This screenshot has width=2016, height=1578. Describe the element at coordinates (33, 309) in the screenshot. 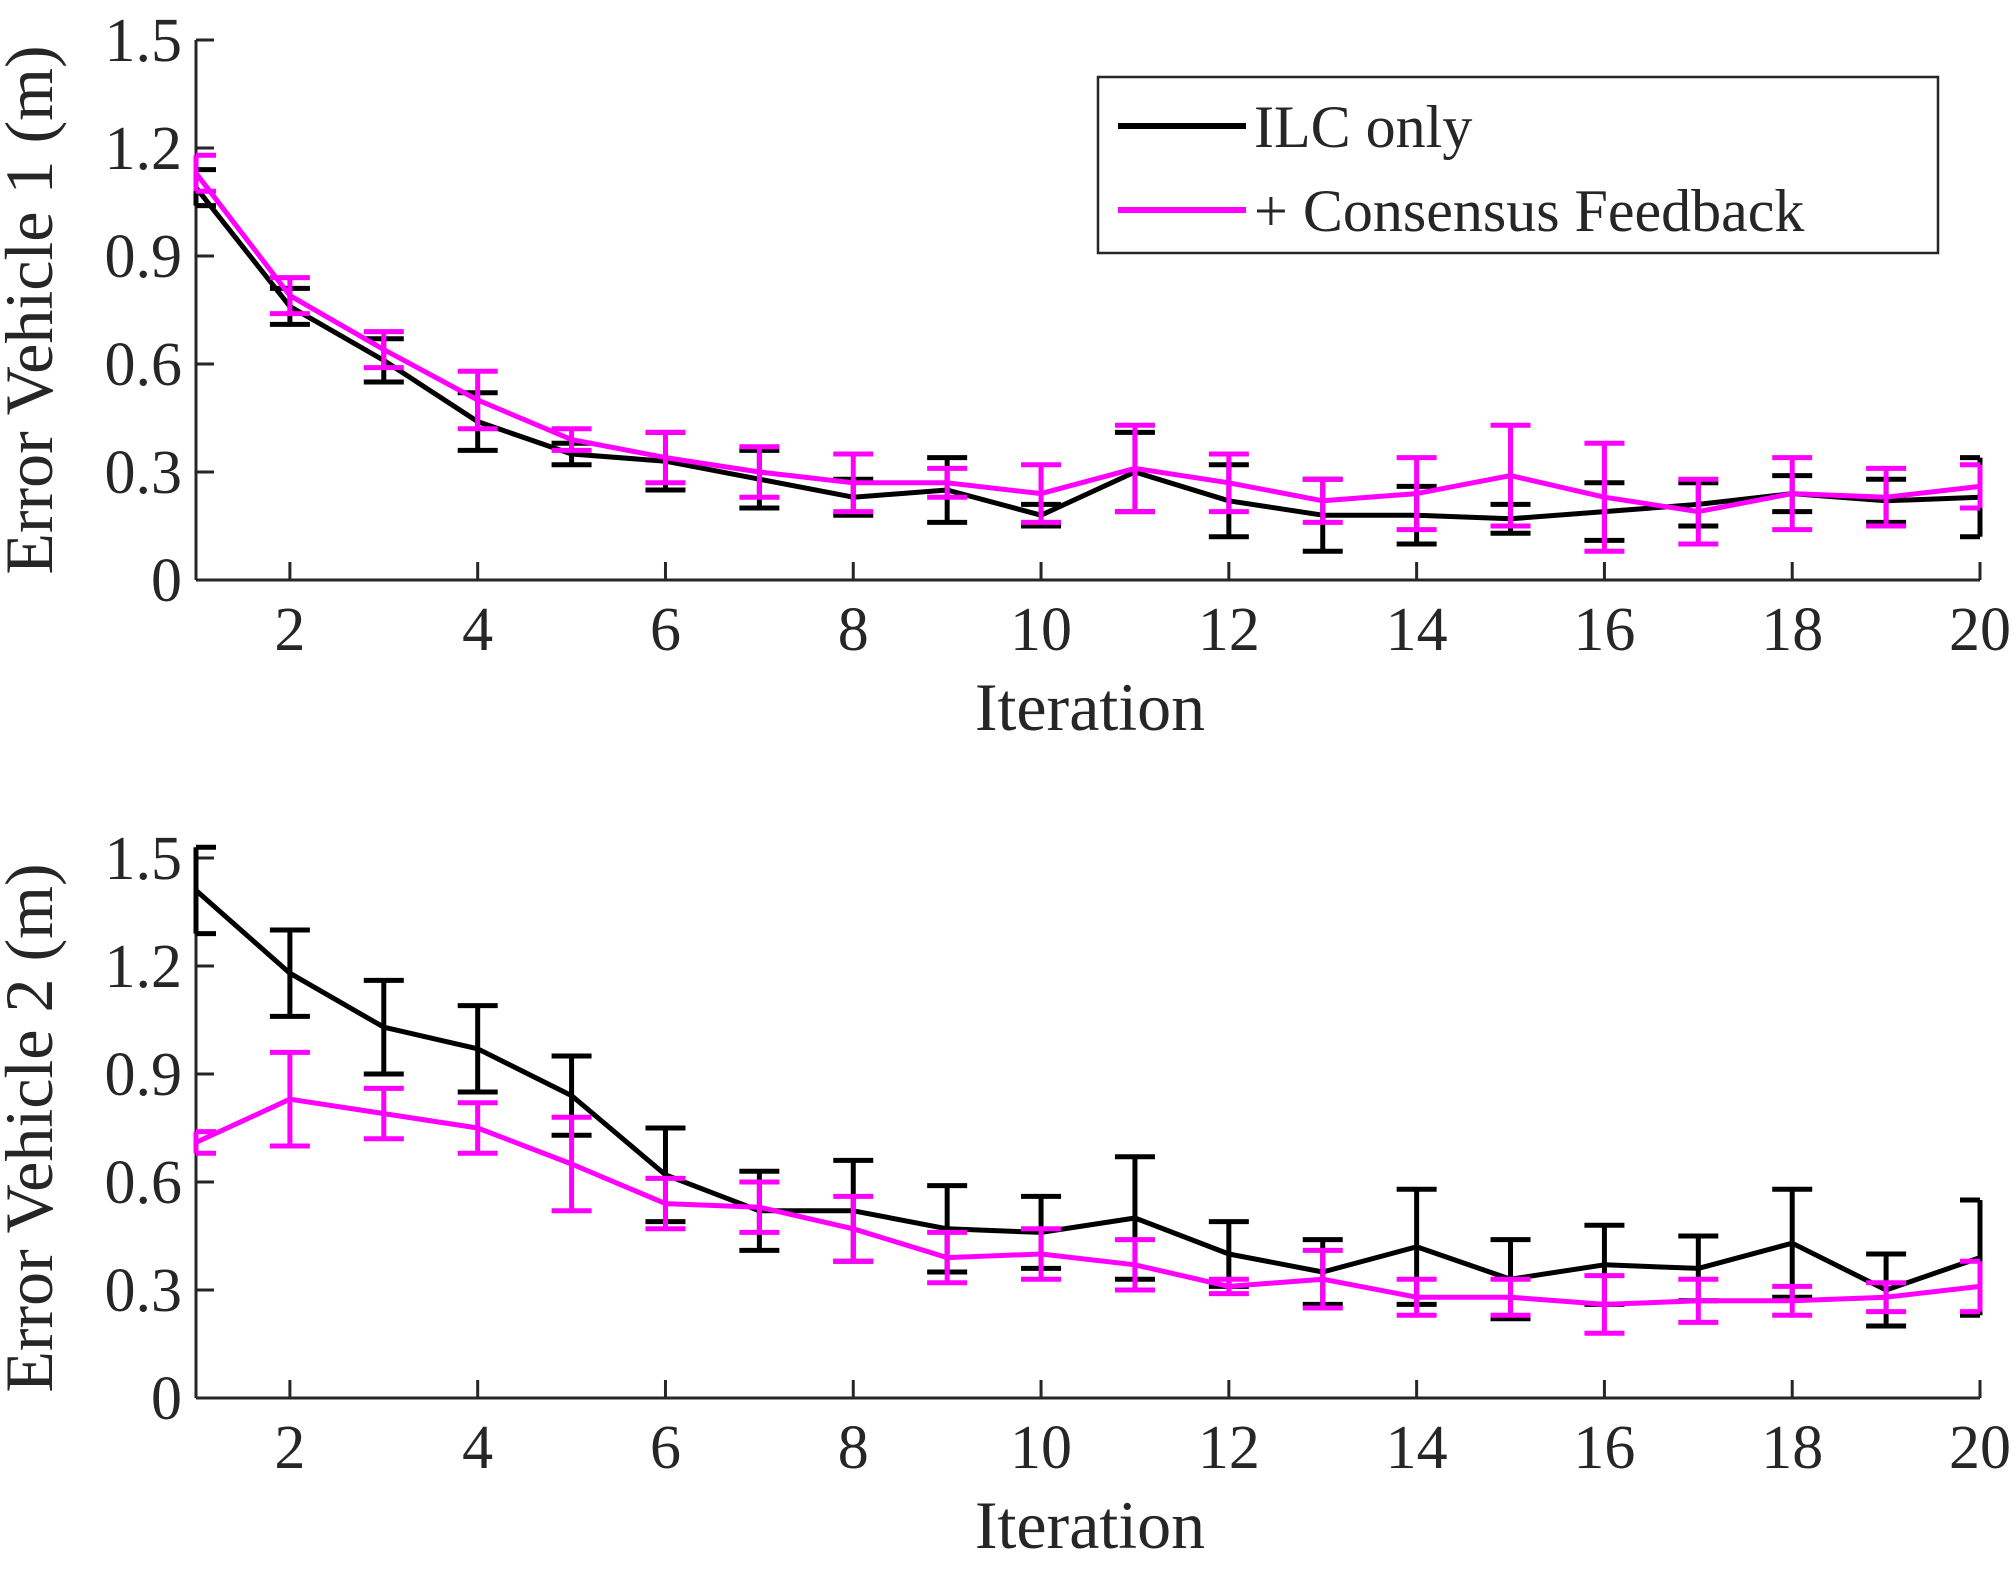

I see `y-axis-title: Error Vehicle 1 (m)` at that location.